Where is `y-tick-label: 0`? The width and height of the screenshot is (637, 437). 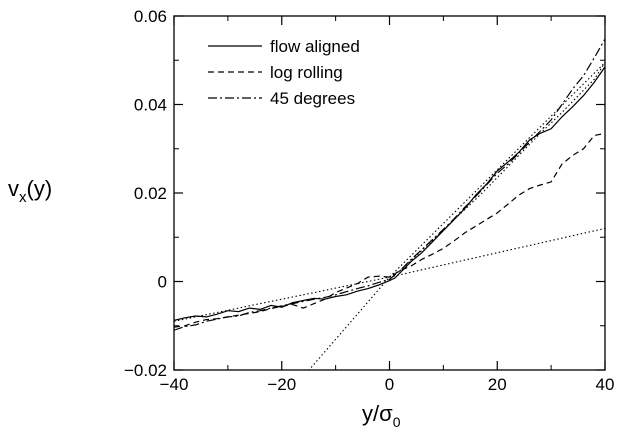
y-tick-label: 0 is located at coordinates (162, 282).